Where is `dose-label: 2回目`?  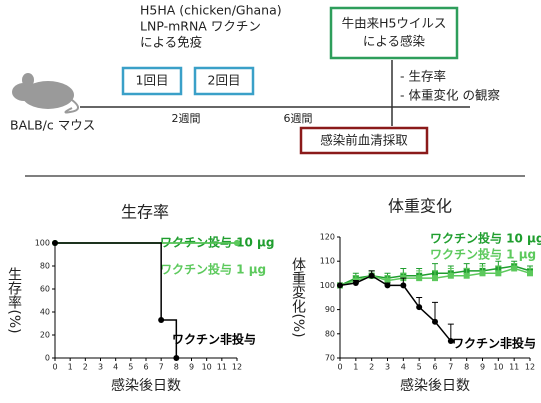 dose-label: 2回目 is located at coordinates (224, 80).